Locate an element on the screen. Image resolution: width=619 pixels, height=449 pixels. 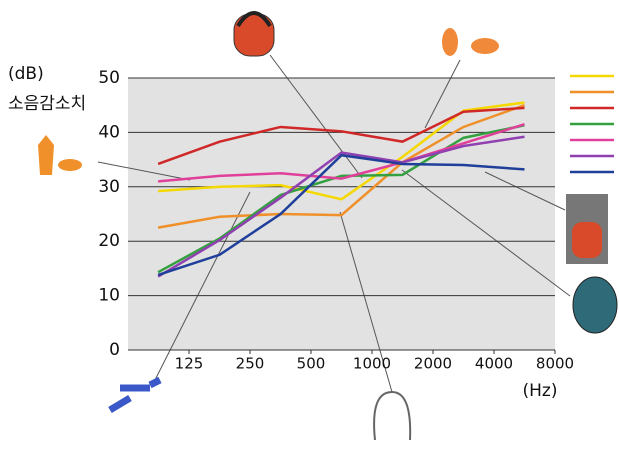
y-tick-label: 40 is located at coordinates (109, 132).